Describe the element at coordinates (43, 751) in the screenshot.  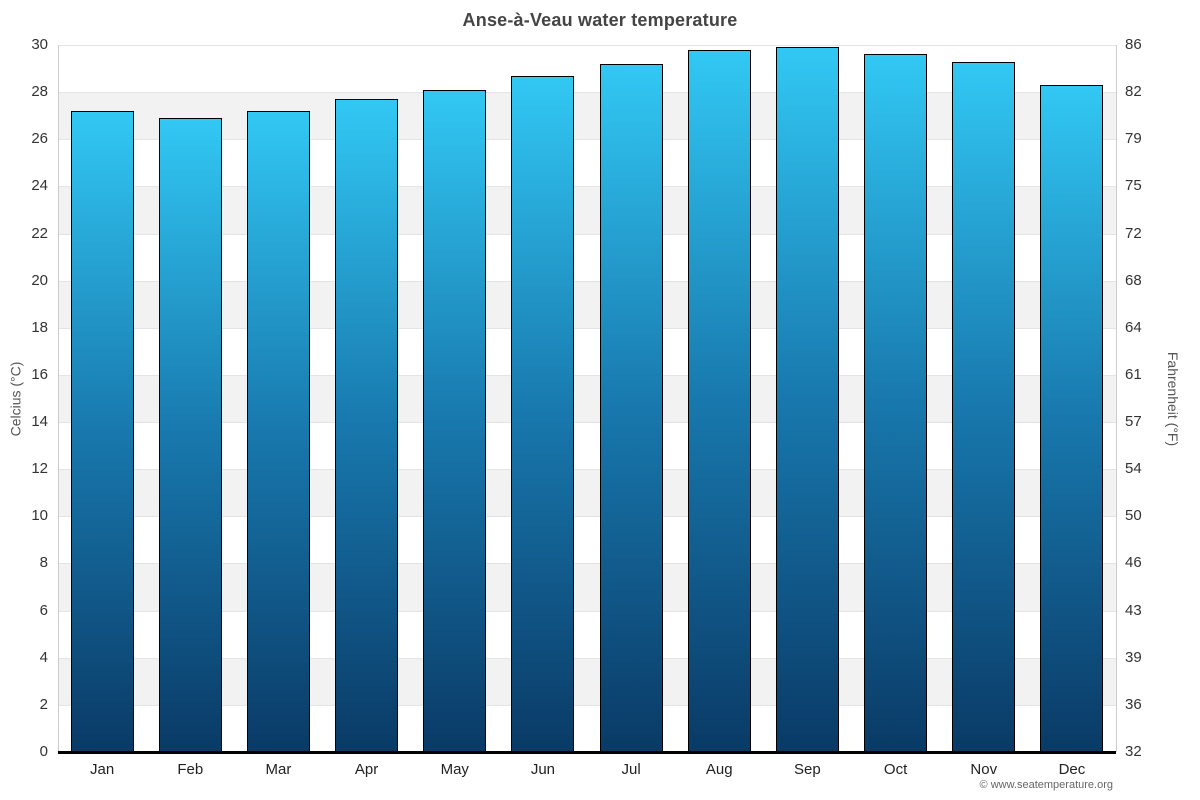
I see `celsius-tick-label: 0` at that location.